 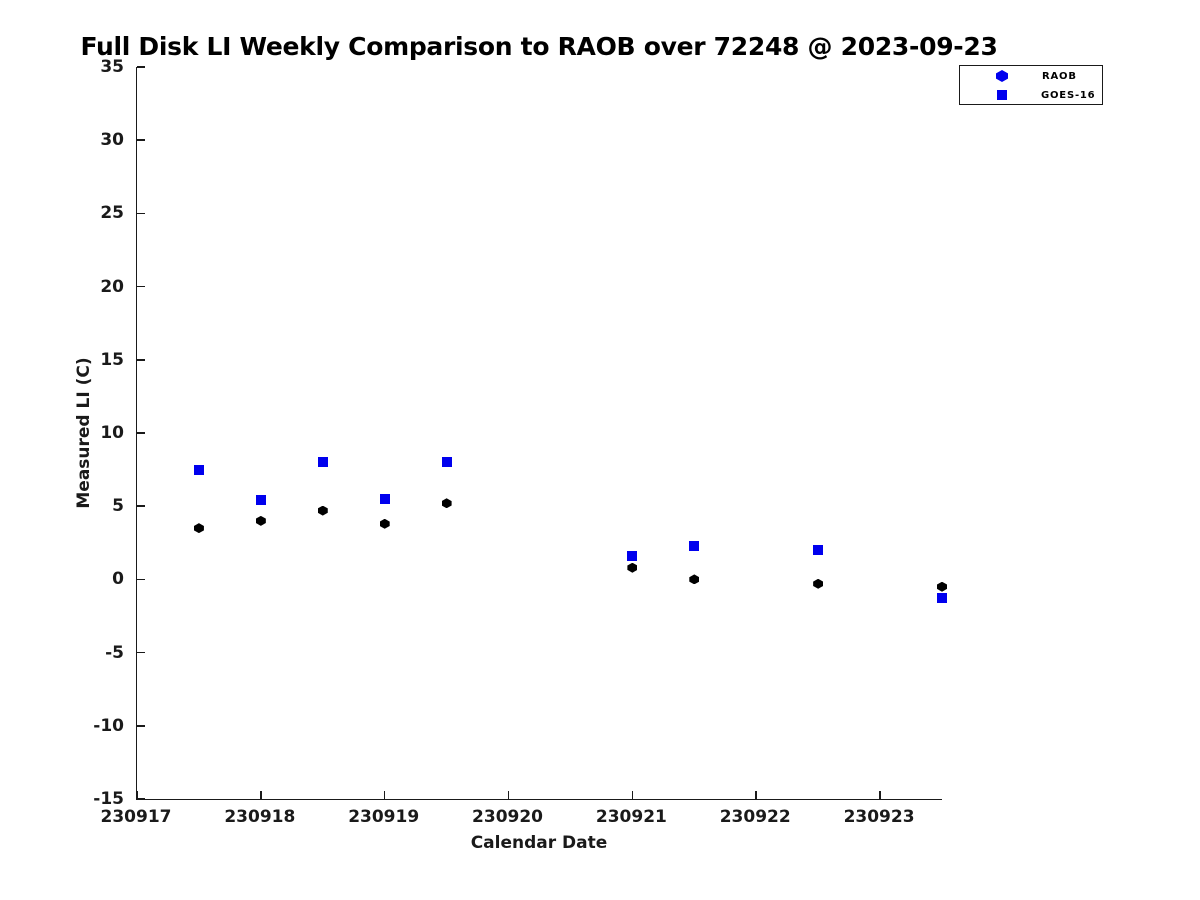 I want to click on x-tick-label: 230921, so click(x=631, y=817).